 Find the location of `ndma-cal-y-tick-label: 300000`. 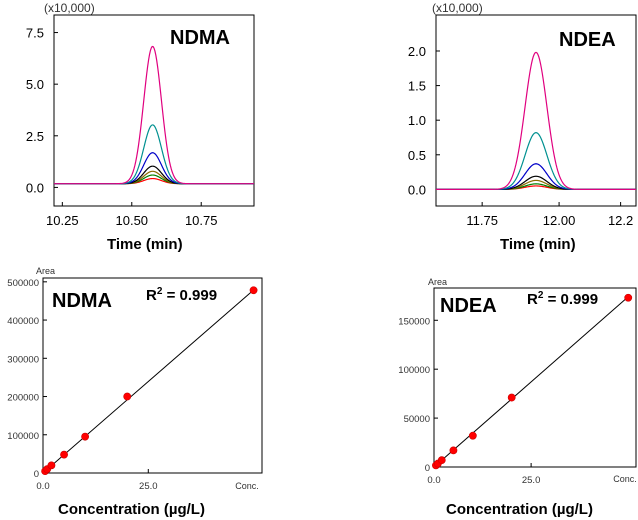

ndma-cal-y-tick-label: 300000 is located at coordinates (23, 359).